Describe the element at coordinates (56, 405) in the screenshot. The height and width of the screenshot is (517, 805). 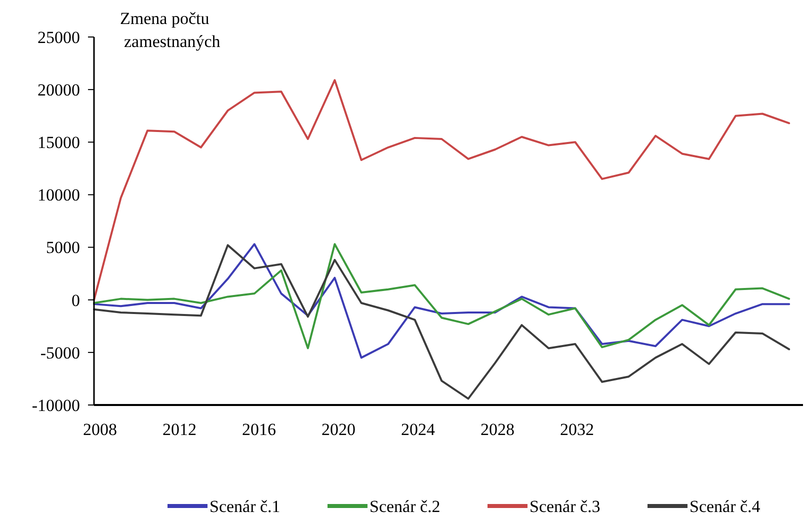
I see `y-tick-label: -10000` at that location.